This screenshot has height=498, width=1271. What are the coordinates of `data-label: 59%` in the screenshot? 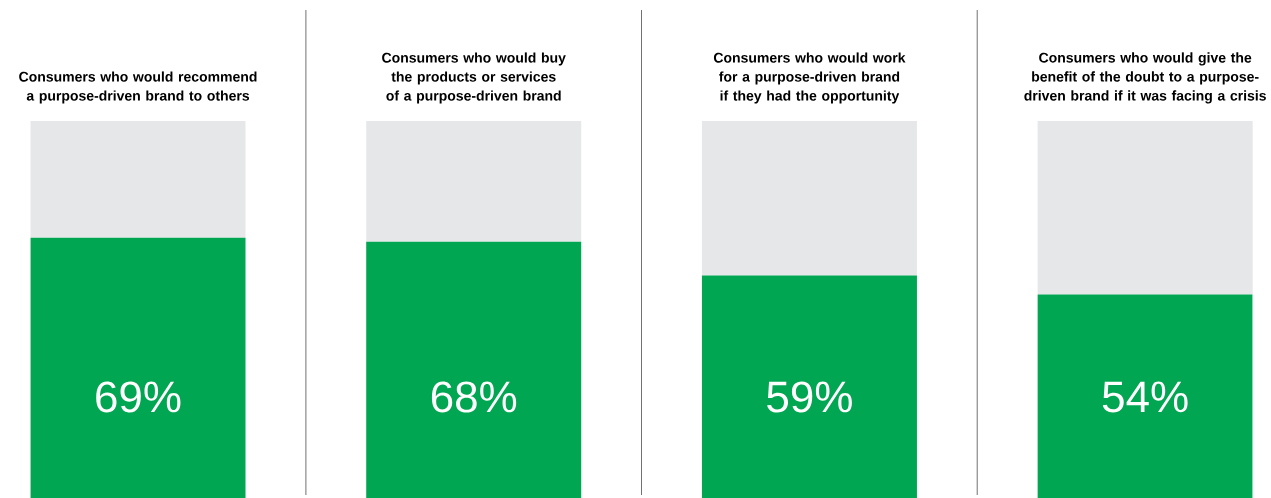 It's located at (809, 397).